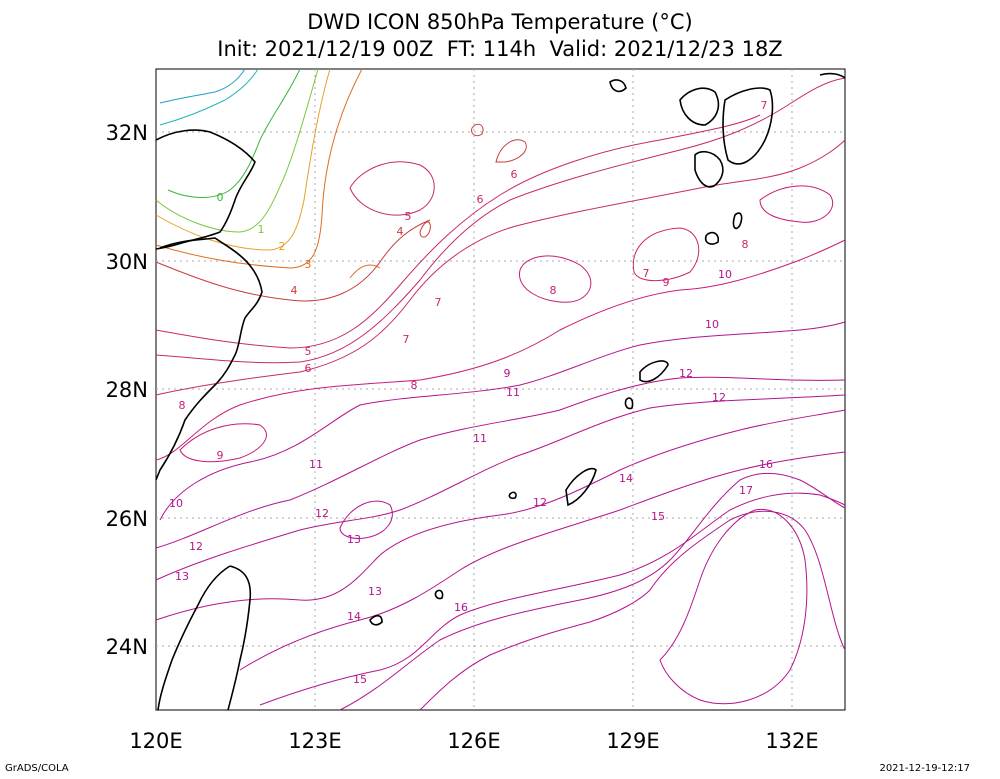 The image size is (1000, 779). Describe the element at coordinates (500, 22) in the screenshot. I see `map-title: DWD ICON 850hPa Temperature (°C)` at that location.